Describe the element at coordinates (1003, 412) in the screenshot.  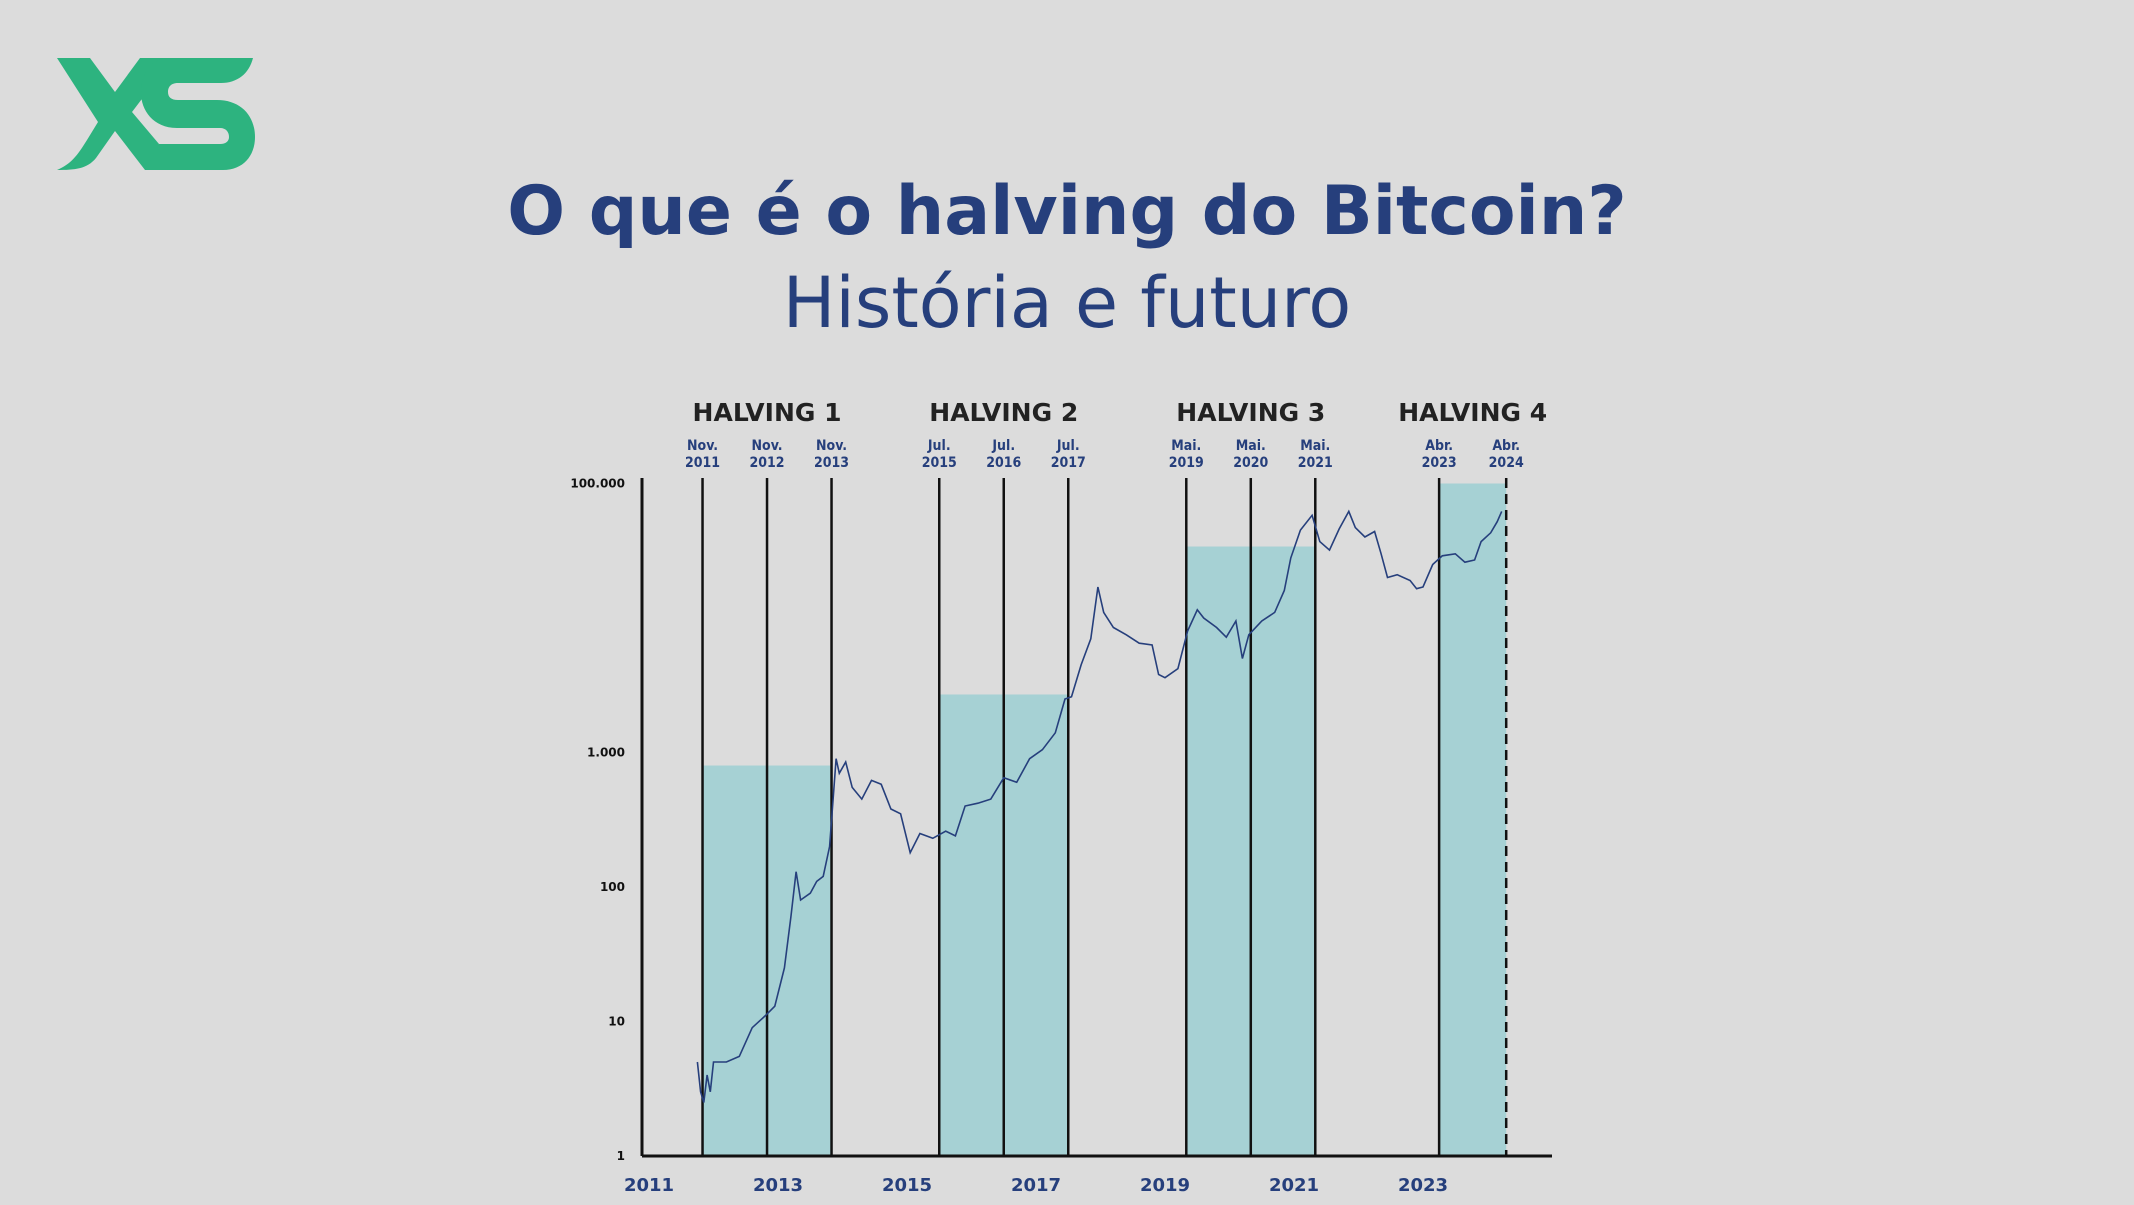
I see `halving-label: HALVING 2` at that location.